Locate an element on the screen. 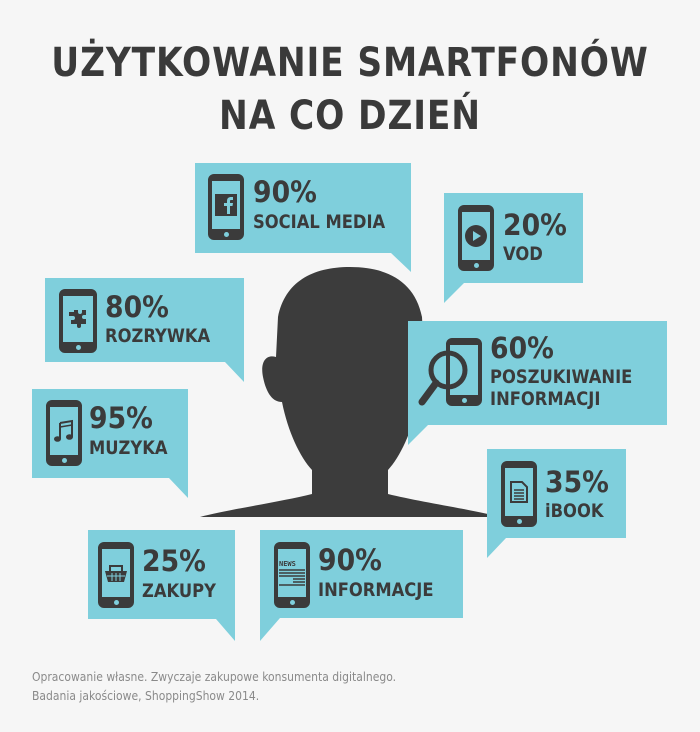 The height and width of the screenshot is (732, 700). bubble-ibook: 35% iBOOK is located at coordinates (557, 504).